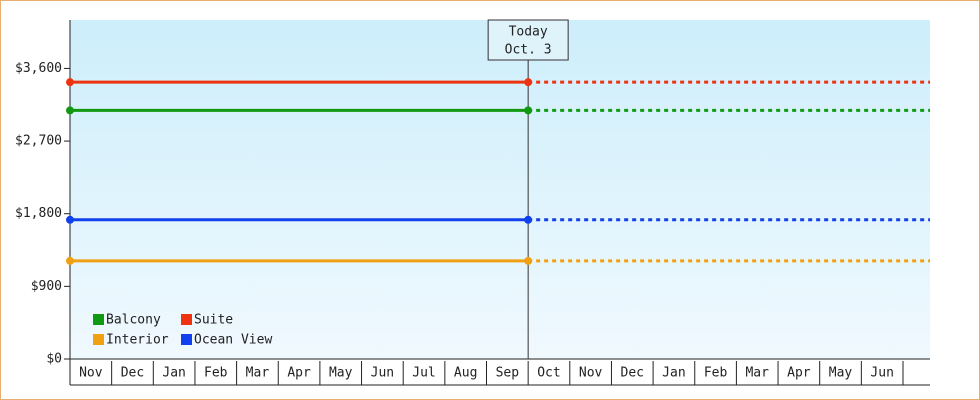  What do you see at coordinates (423, 373) in the screenshot?
I see `x-tick-label: Jul` at bounding box center [423, 373].